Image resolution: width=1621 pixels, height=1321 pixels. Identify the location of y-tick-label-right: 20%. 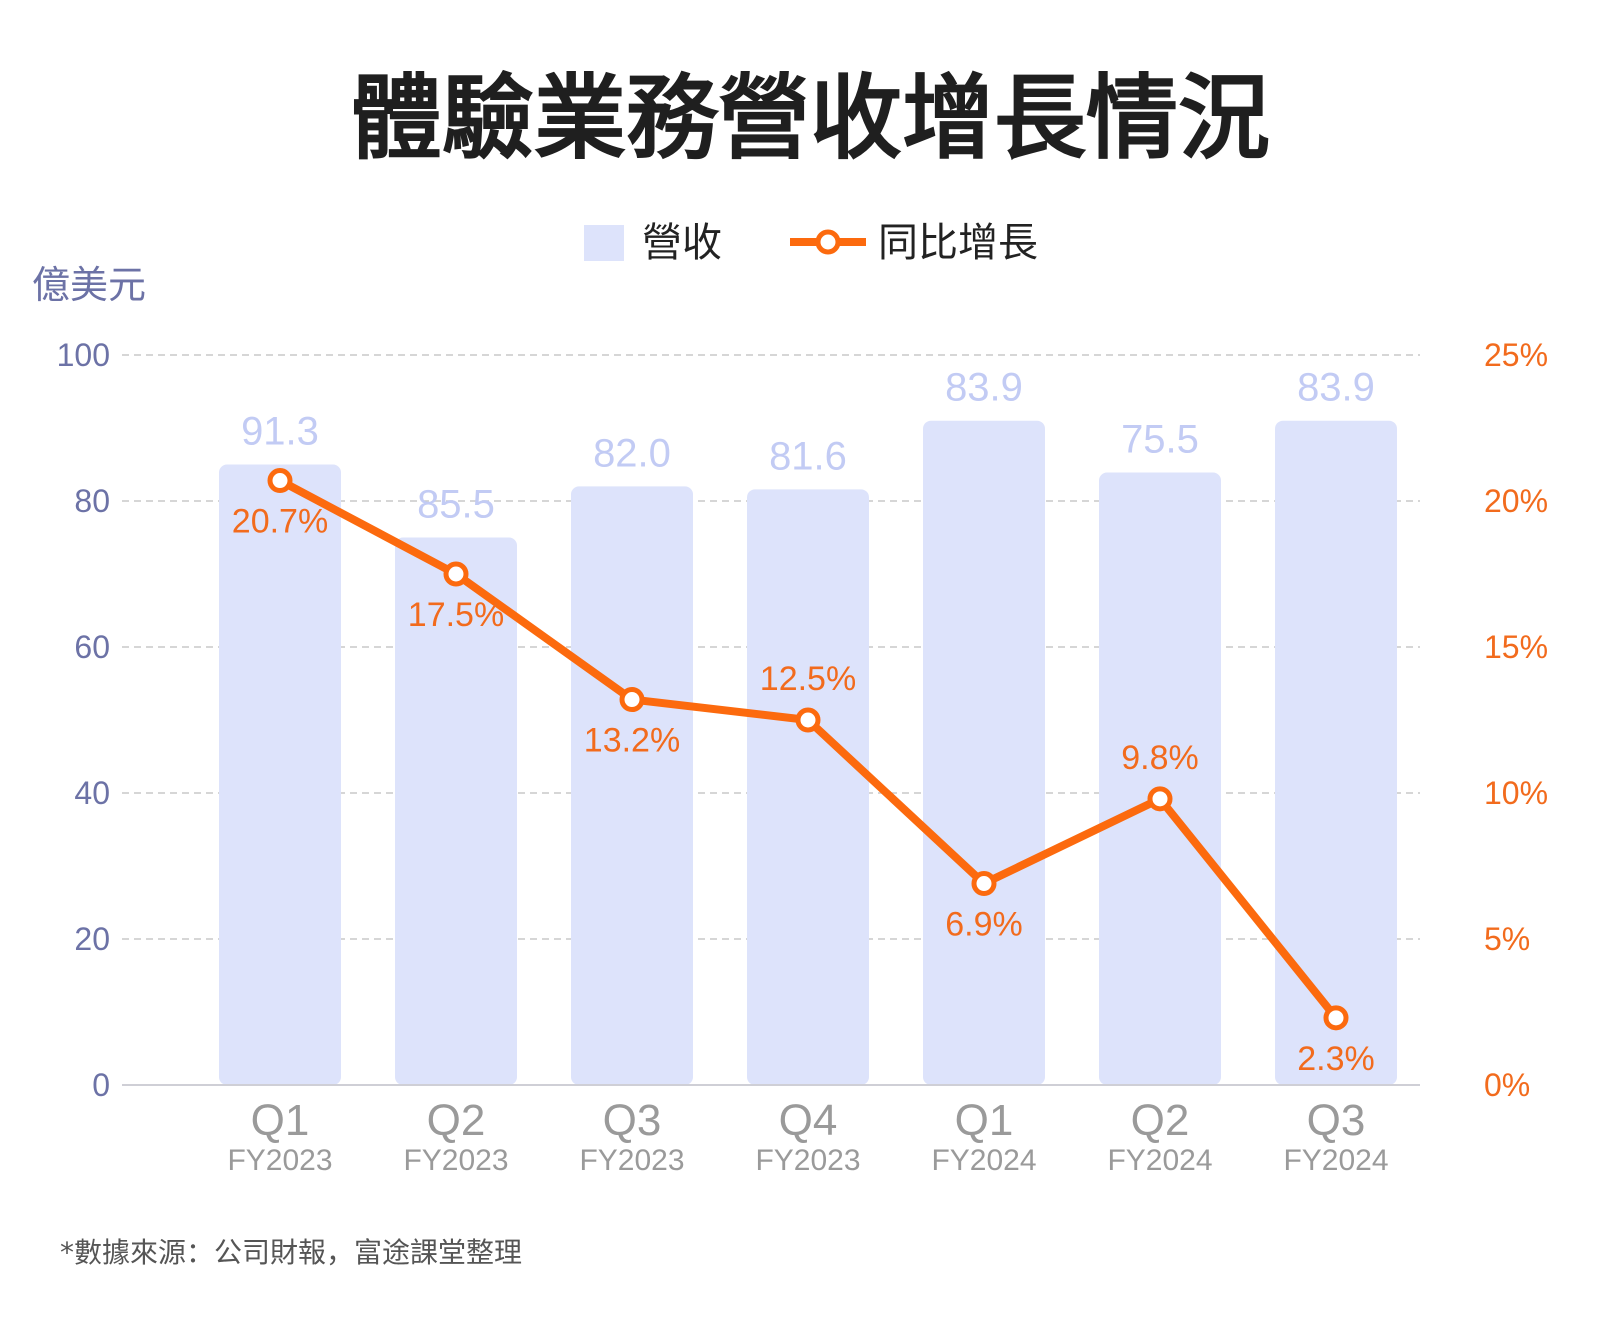
(1516, 501).